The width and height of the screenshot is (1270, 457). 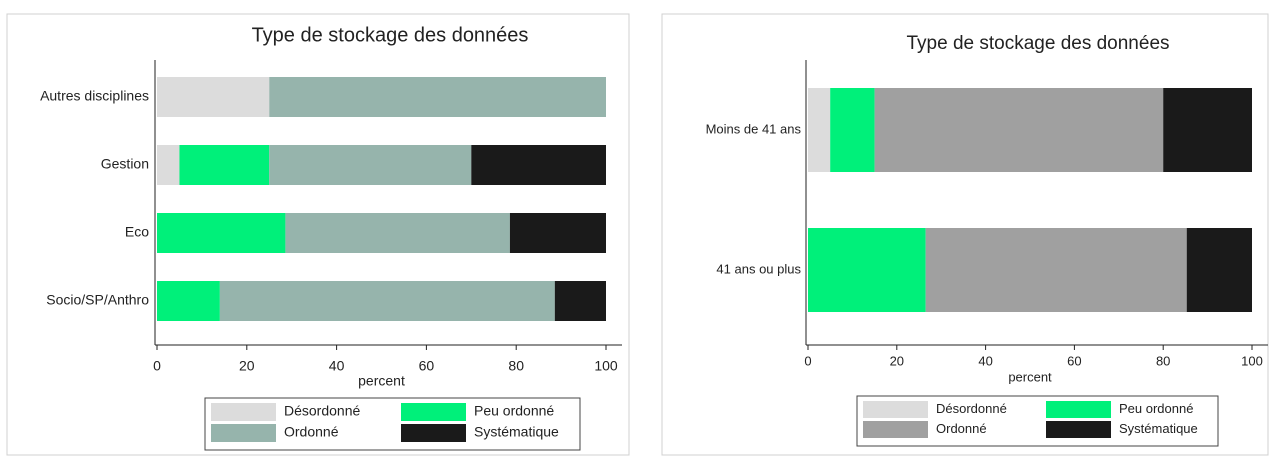 I want to click on y-tick-label: Gestion, so click(x=125, y=164).